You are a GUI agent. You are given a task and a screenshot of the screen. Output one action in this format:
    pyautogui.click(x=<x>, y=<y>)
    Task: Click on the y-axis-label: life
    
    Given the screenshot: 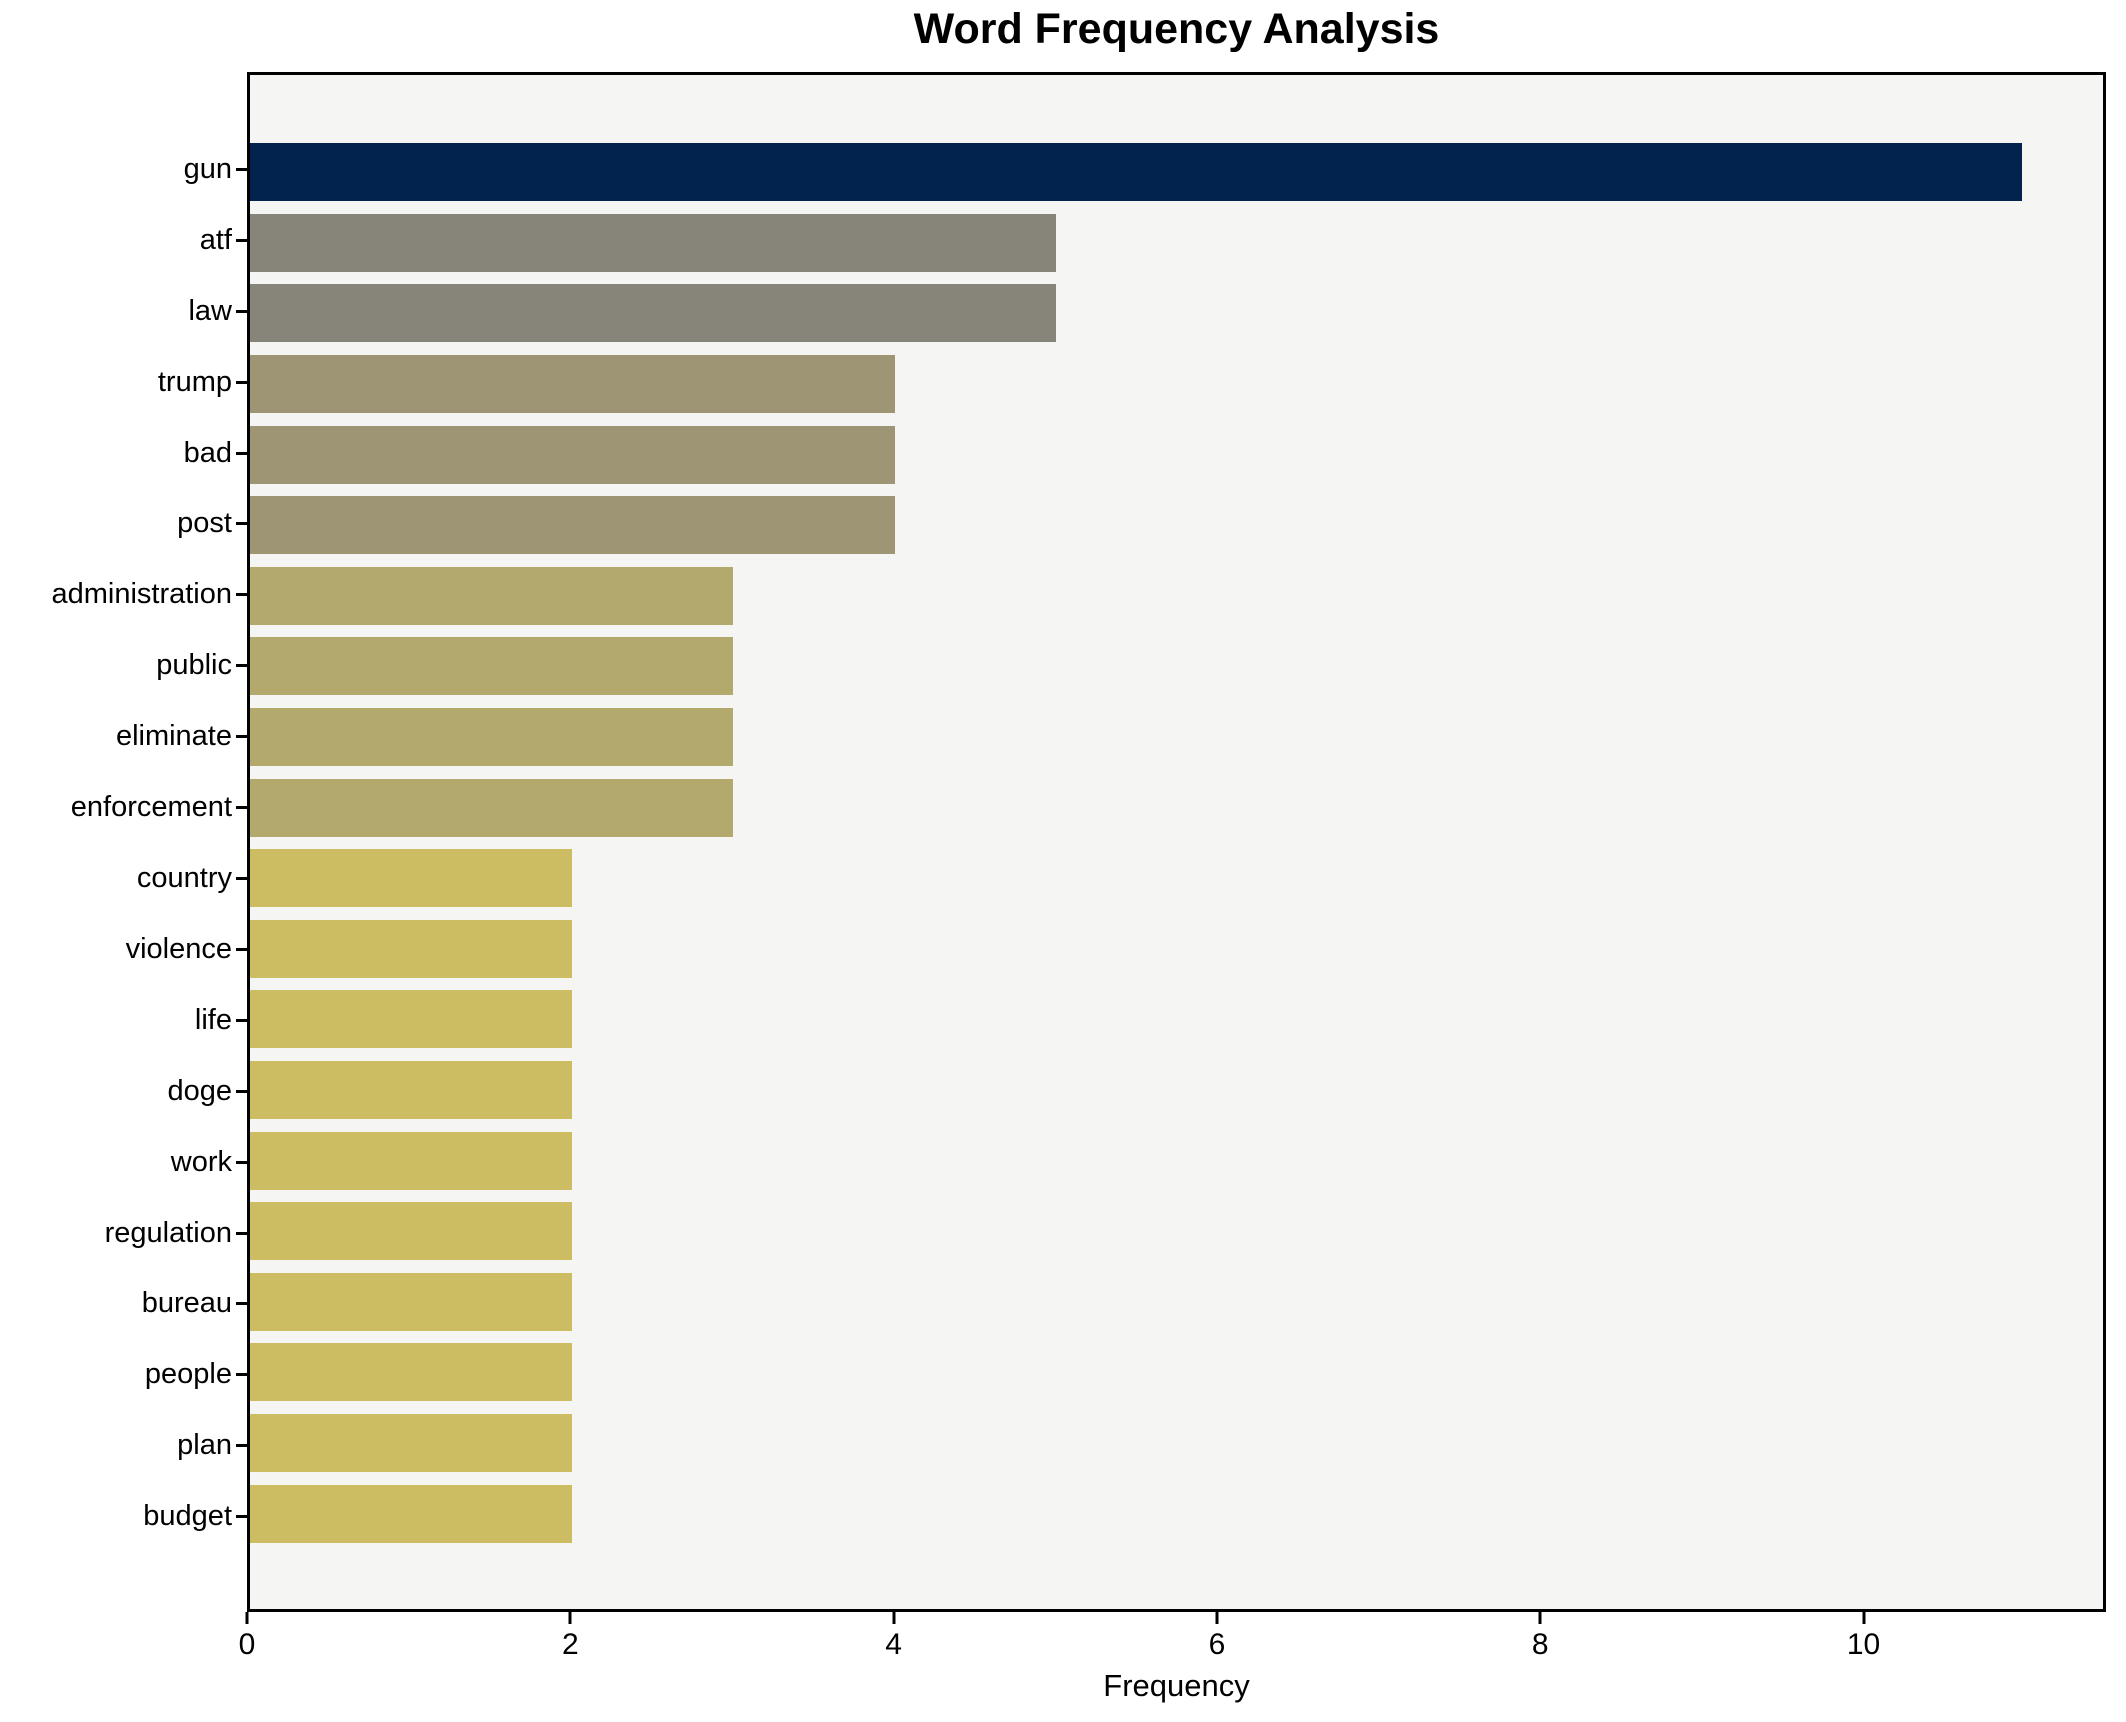 What is the action you would take?
    pyautogui.click(x=213, y=1019)
    